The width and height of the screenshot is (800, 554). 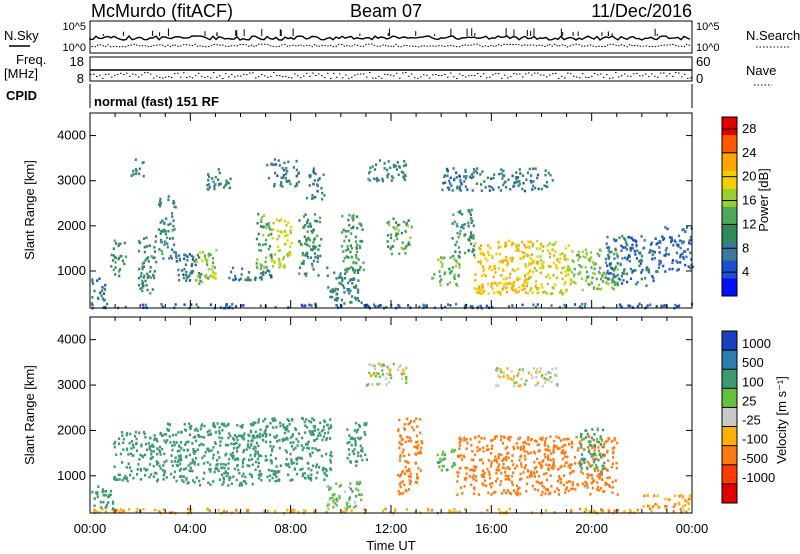 What do you see at coordinates (756, 343) in the screenshot?
I see `colorbar-tick-label: 1000` at bounding box center [756, 343].